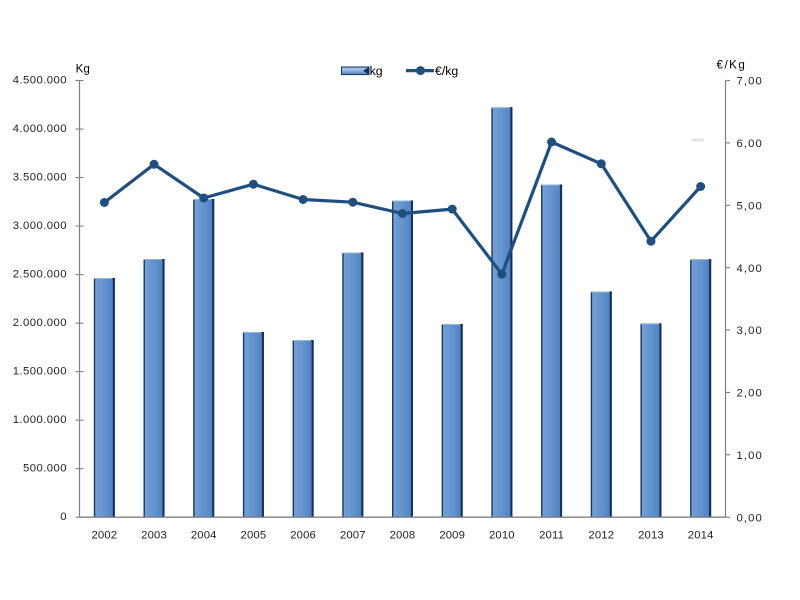  I want to click on svg-text: €/kg, so click(446, 71).